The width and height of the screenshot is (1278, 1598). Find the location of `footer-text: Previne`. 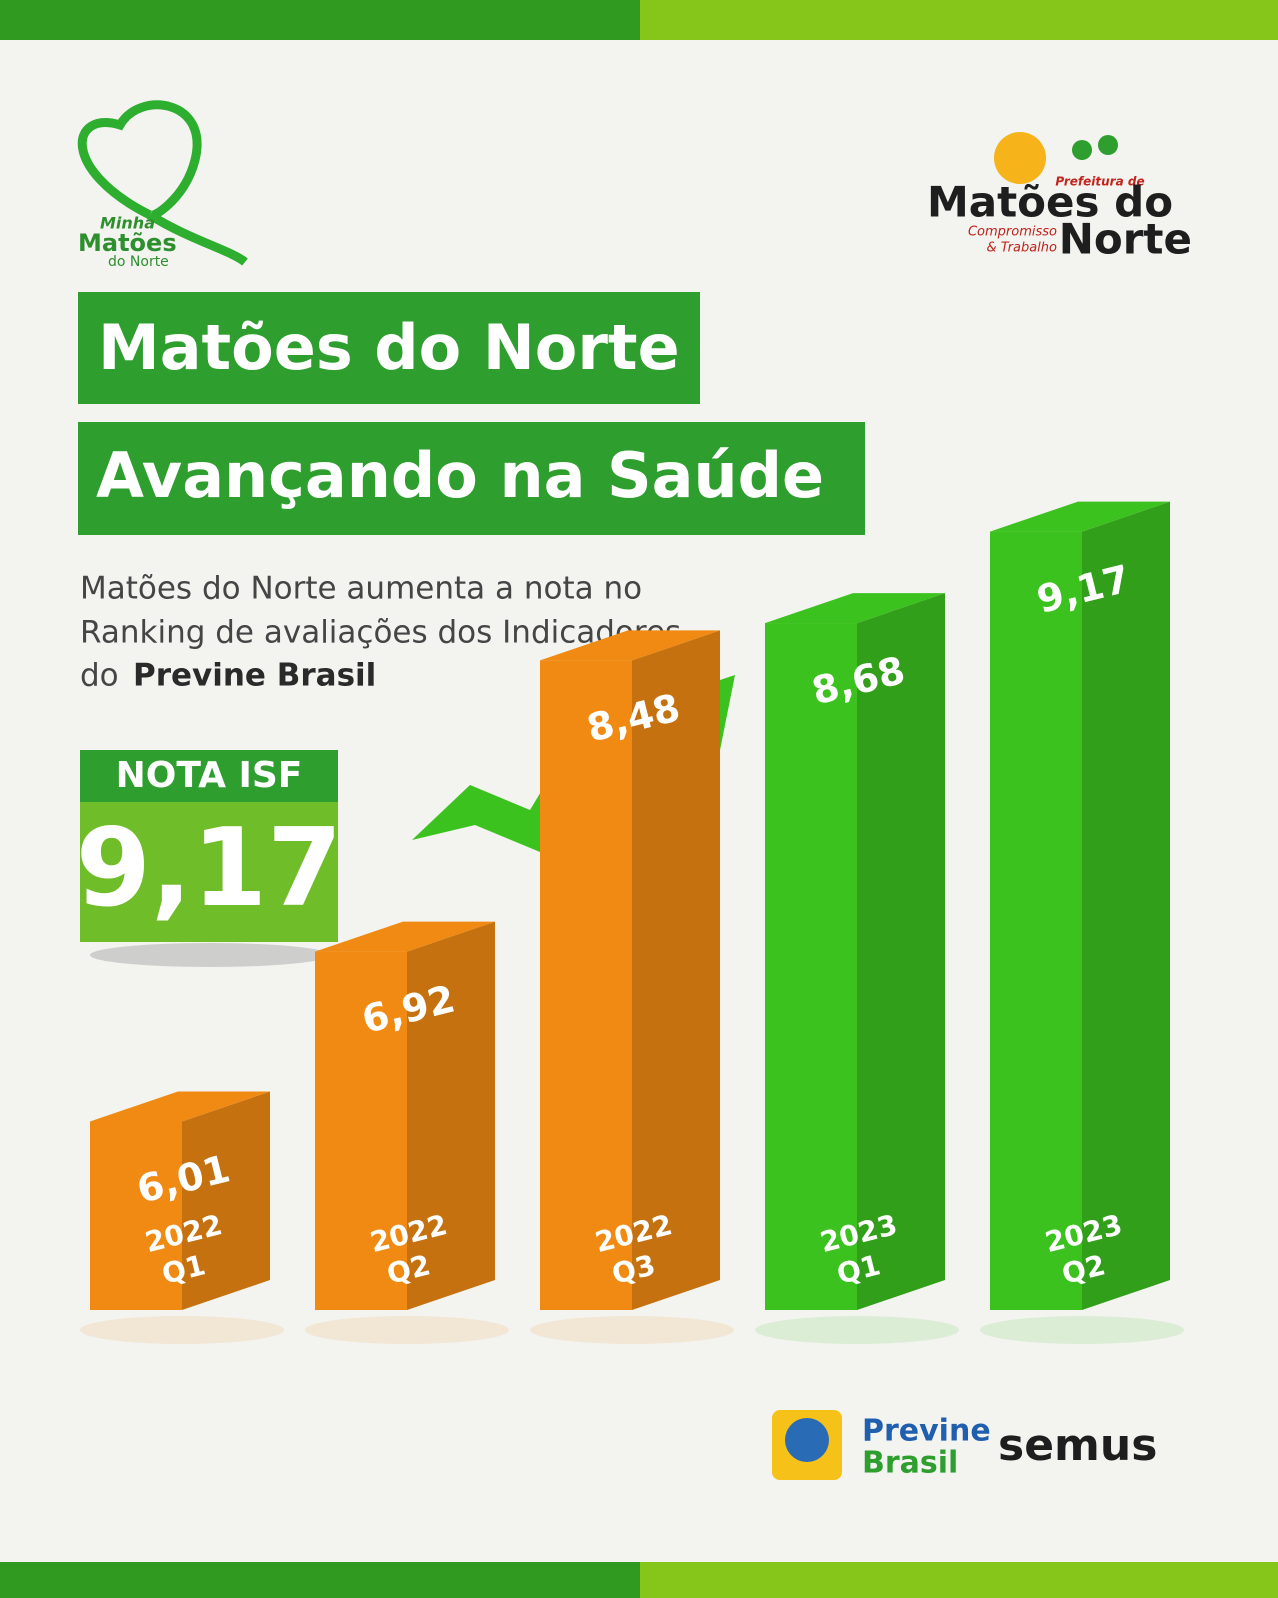

footer-text: Previne is located at coordinates (926, 1431).